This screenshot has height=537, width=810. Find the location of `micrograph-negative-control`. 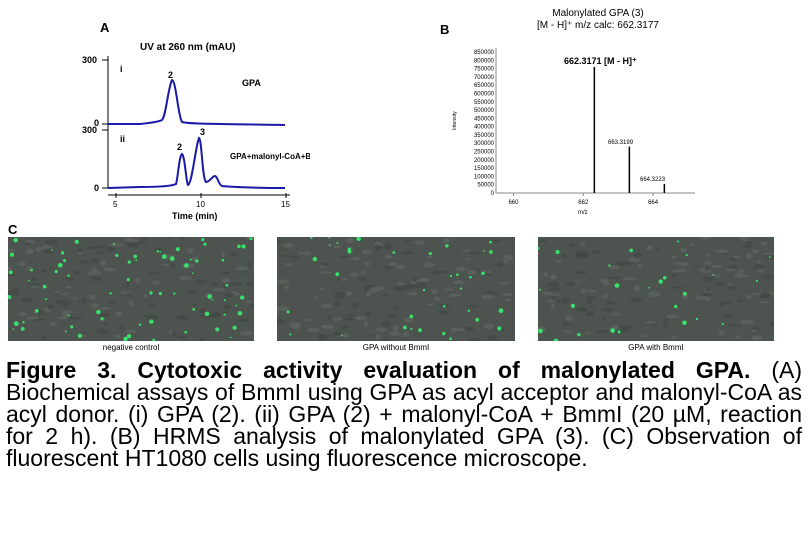

micrograph-negative-control is located at coordinates (131, 289).